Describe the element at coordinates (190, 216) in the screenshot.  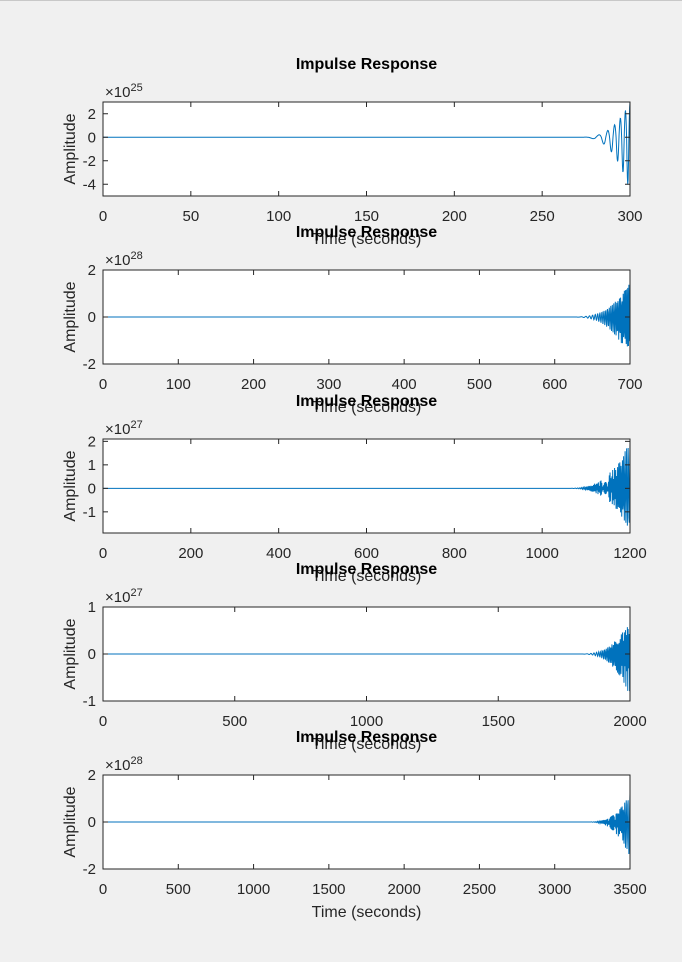
I see `x-tick-label: 50` at that location.